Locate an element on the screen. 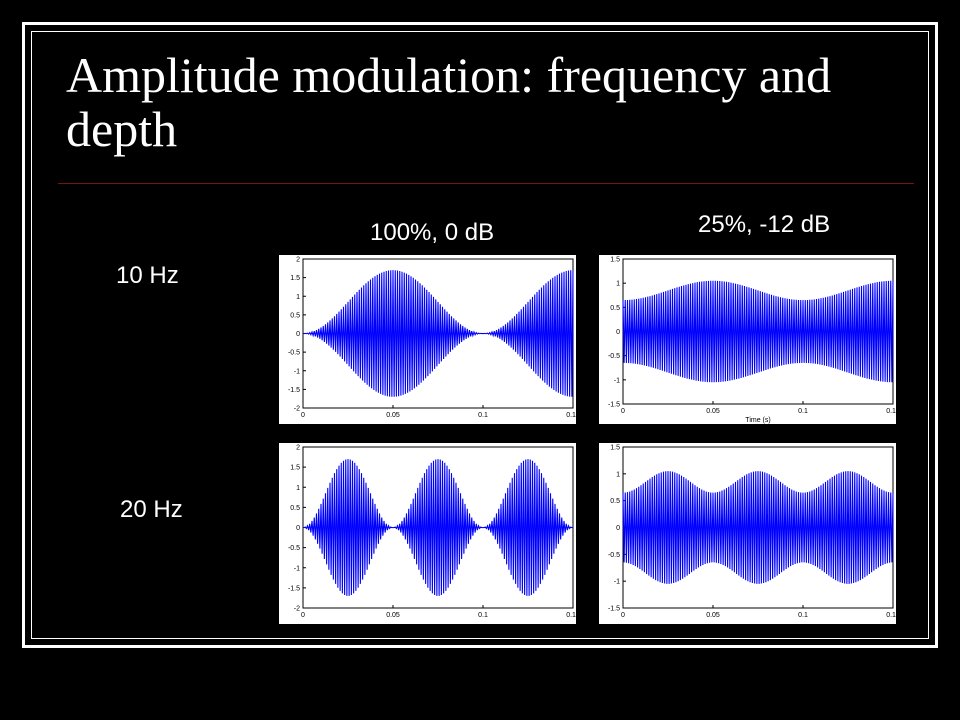 The width and height of the screenshot is (960, 720). plot-20hz-quarter-depth: -1.5 -1 -0.5 0 0.5 1 1.5 0 0.05 0.1 0.15 is located at coordinates (747, 533).